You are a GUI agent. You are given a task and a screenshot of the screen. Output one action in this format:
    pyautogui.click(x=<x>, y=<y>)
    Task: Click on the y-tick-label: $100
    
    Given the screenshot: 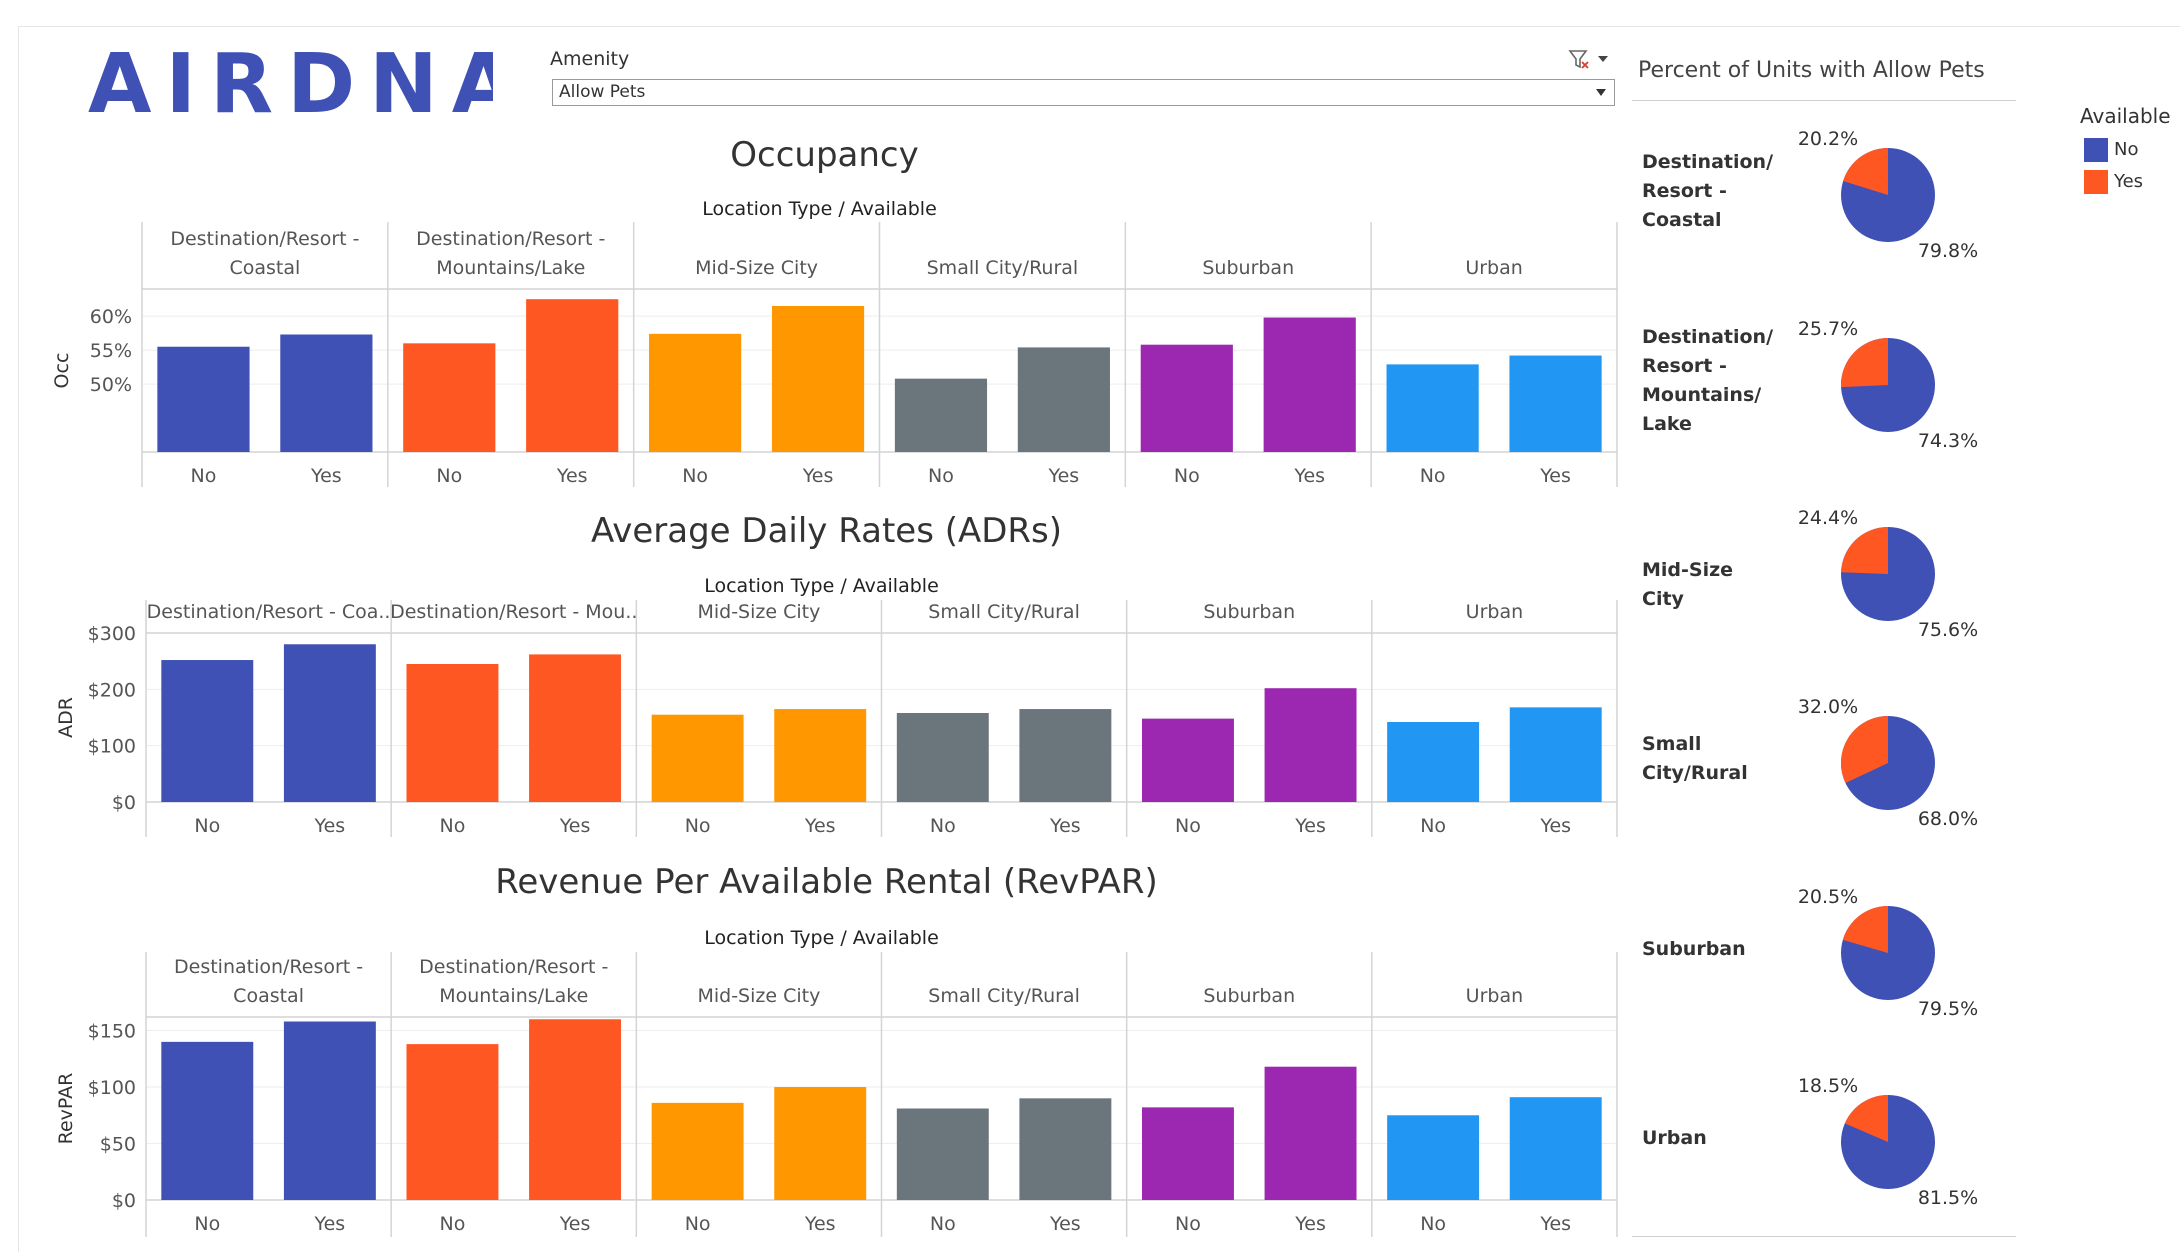 What is the action you would take?
    pyautogui.click(x=112, y=747)
    